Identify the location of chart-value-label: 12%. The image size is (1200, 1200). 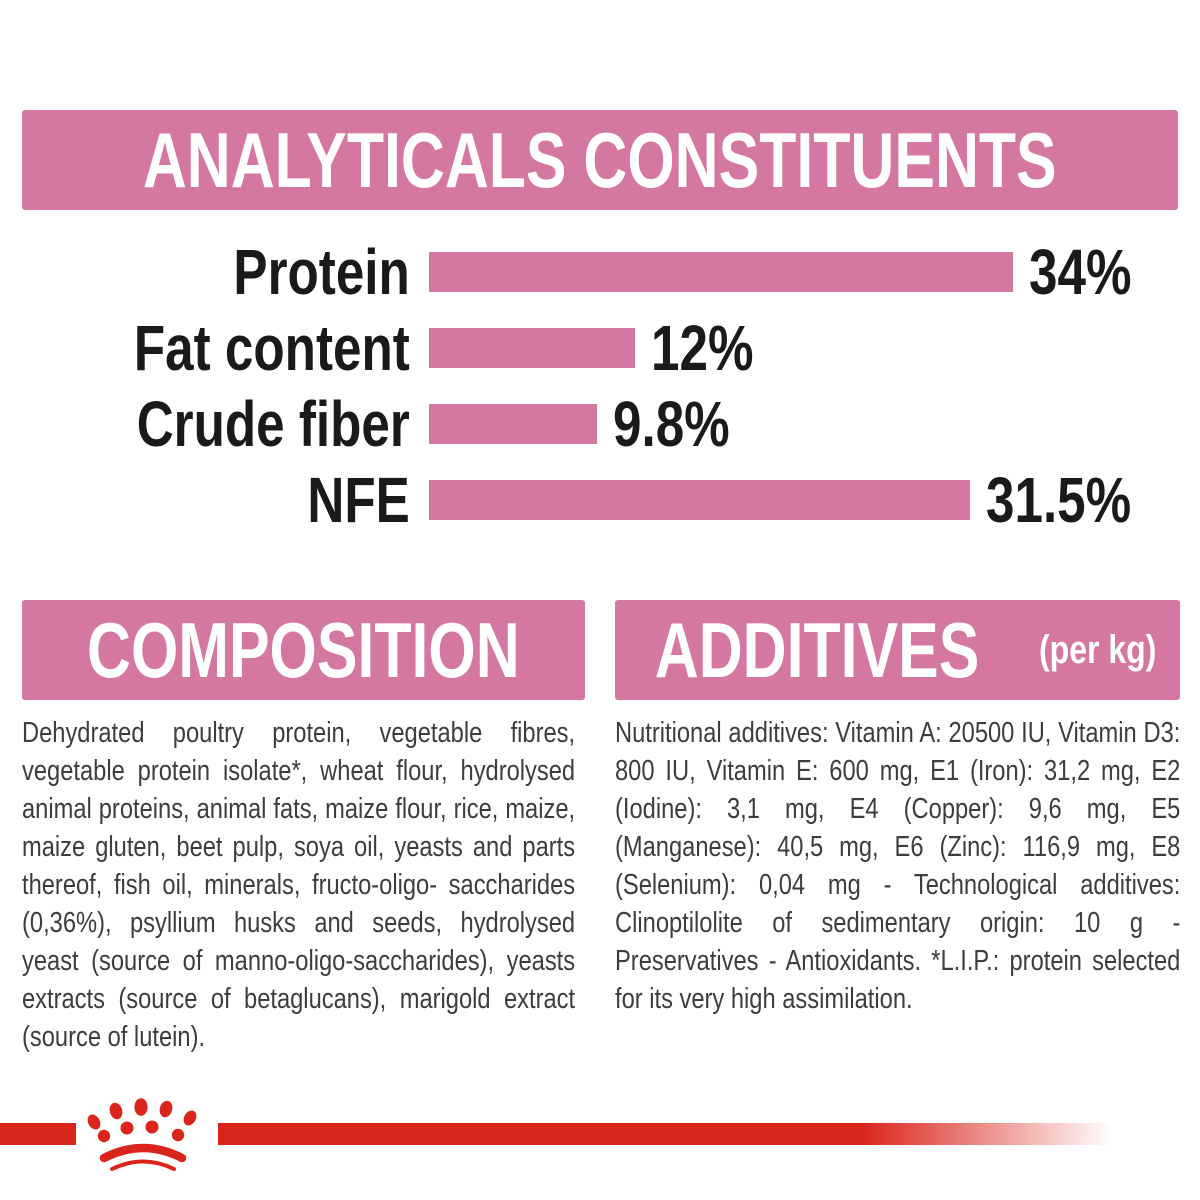
(702, 348).